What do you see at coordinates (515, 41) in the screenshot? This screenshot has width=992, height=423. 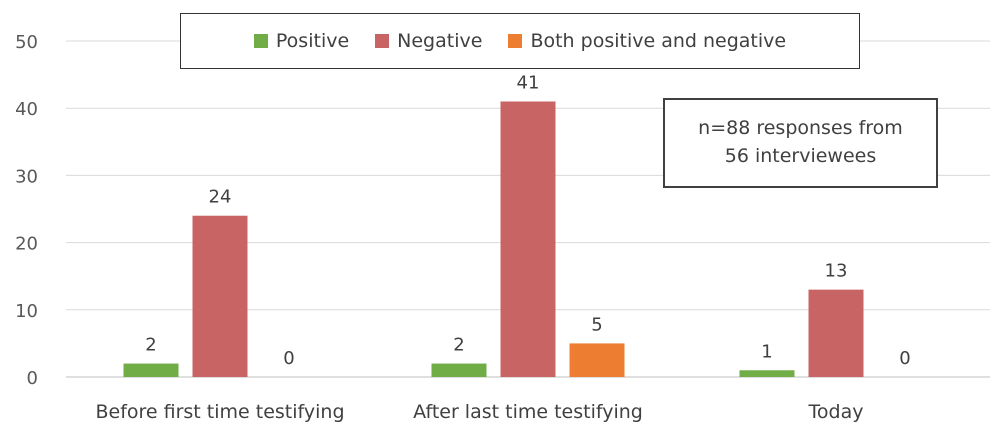 I see `legend-swatch-both` at bounding box center [515, 41].